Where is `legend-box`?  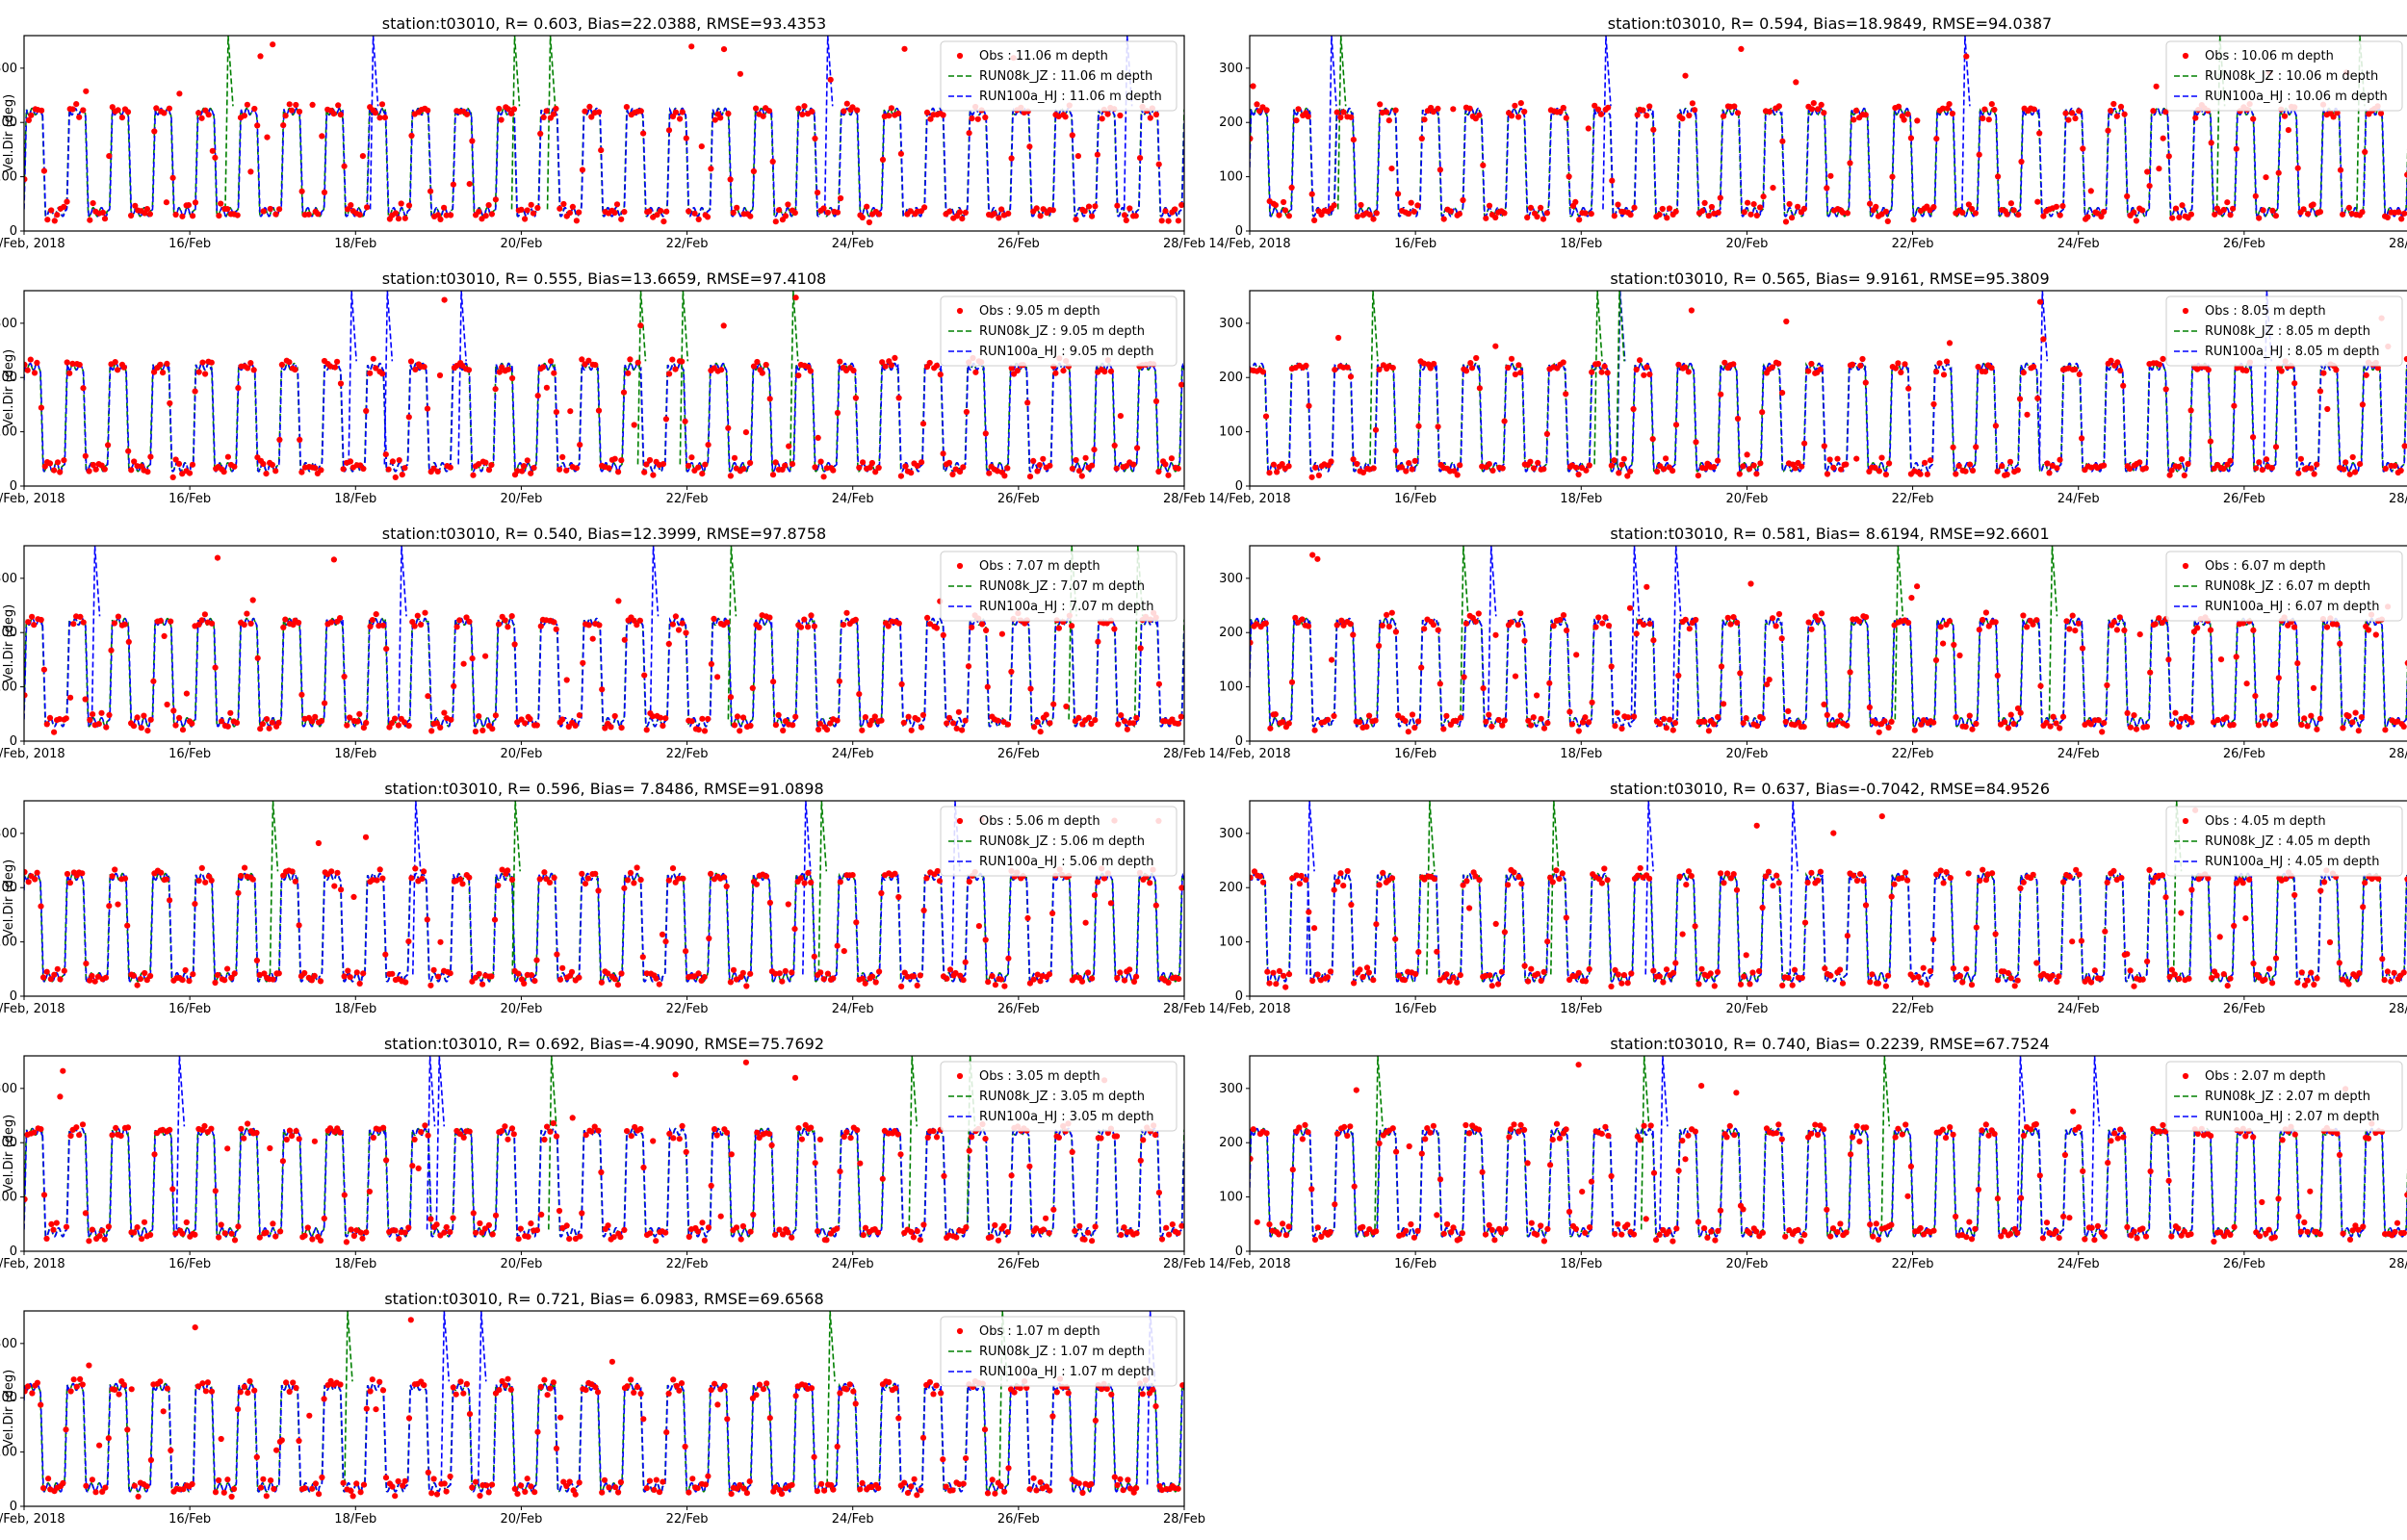 legend-box is located at coordinates (1059, 1096).